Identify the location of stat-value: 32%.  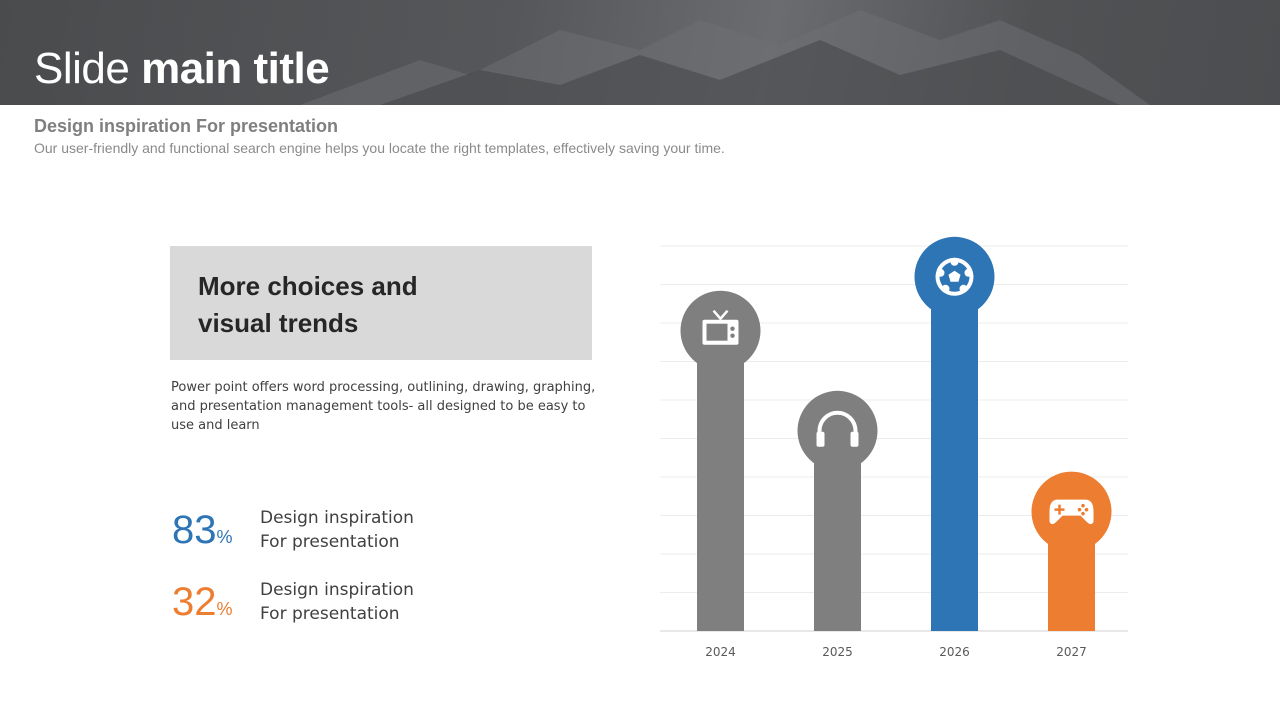
(202, 602).